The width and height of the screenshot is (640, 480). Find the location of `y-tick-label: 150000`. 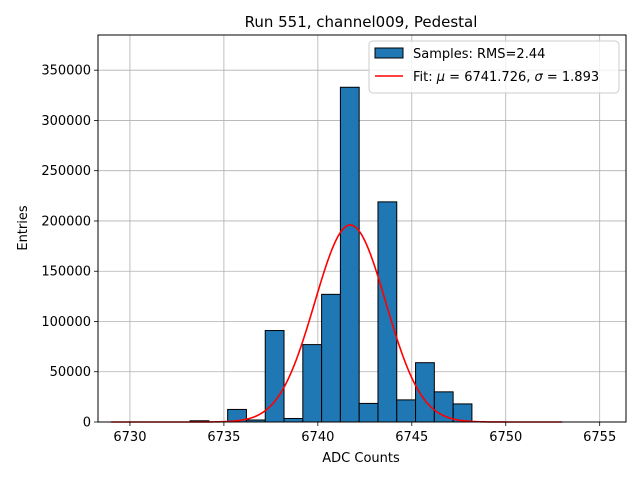

y-tick-label: 150000 is located at coordinates (66, 272).